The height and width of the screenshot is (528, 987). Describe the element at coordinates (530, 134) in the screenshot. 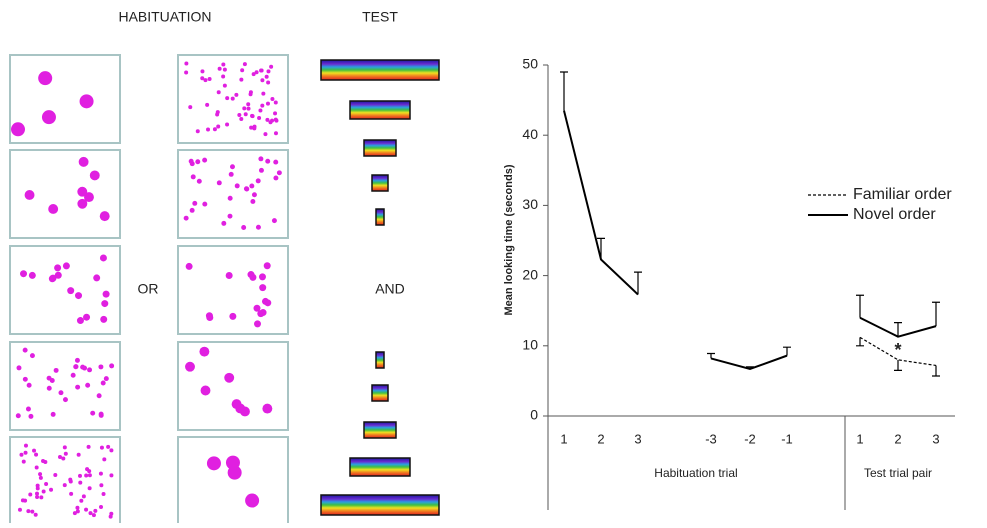

I see `y-tick-label: 40` at that location.